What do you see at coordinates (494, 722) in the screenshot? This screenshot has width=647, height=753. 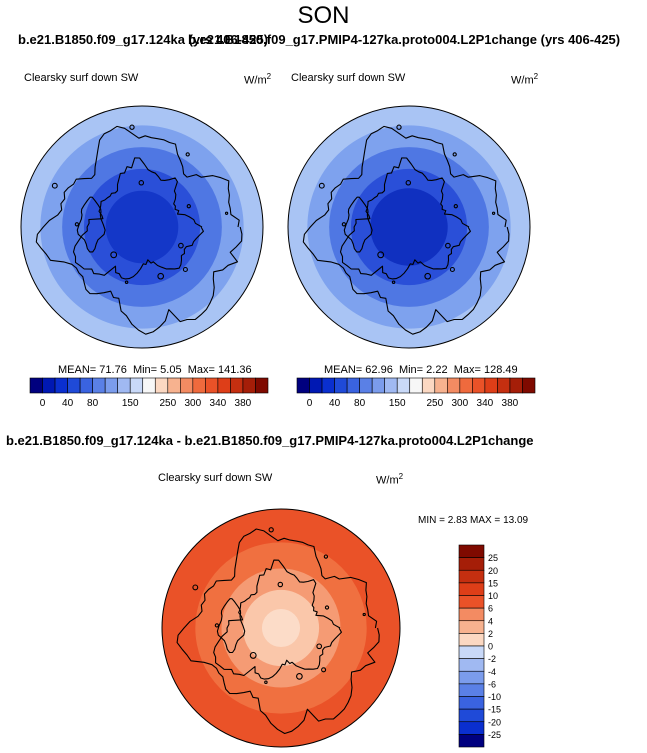 I see `diff-colorbar-tick-label: -20` at bounding box center [494, 722].